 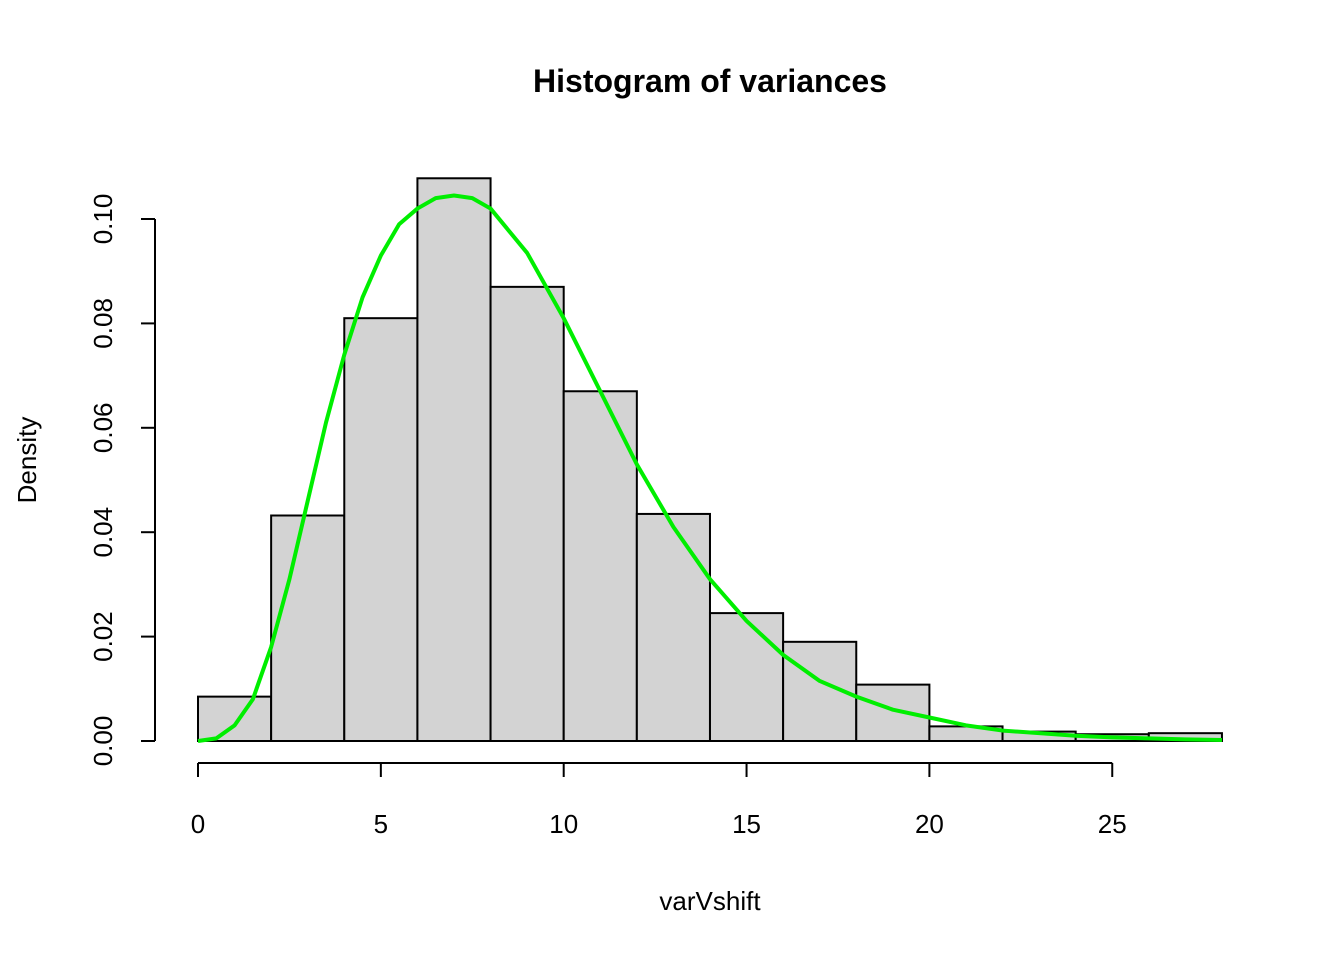 What do you see at coordinates (103, 636) in the screenshot?
I see `y-tick-label: 0.02` at bounding box center [103, 636].